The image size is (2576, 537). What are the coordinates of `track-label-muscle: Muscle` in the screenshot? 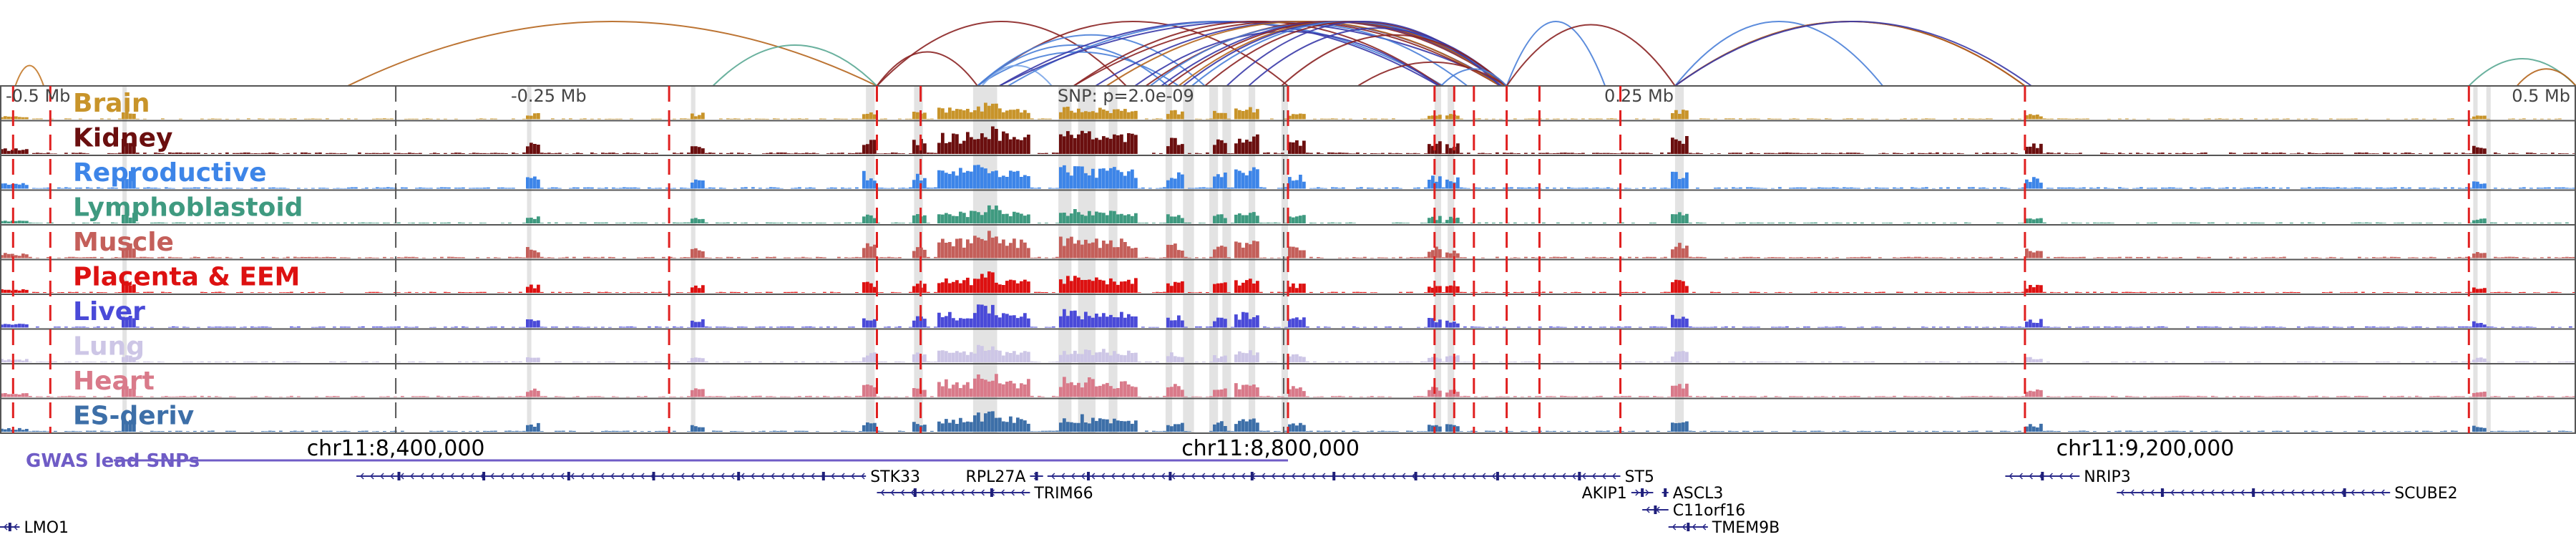 It's located at (123, 242).